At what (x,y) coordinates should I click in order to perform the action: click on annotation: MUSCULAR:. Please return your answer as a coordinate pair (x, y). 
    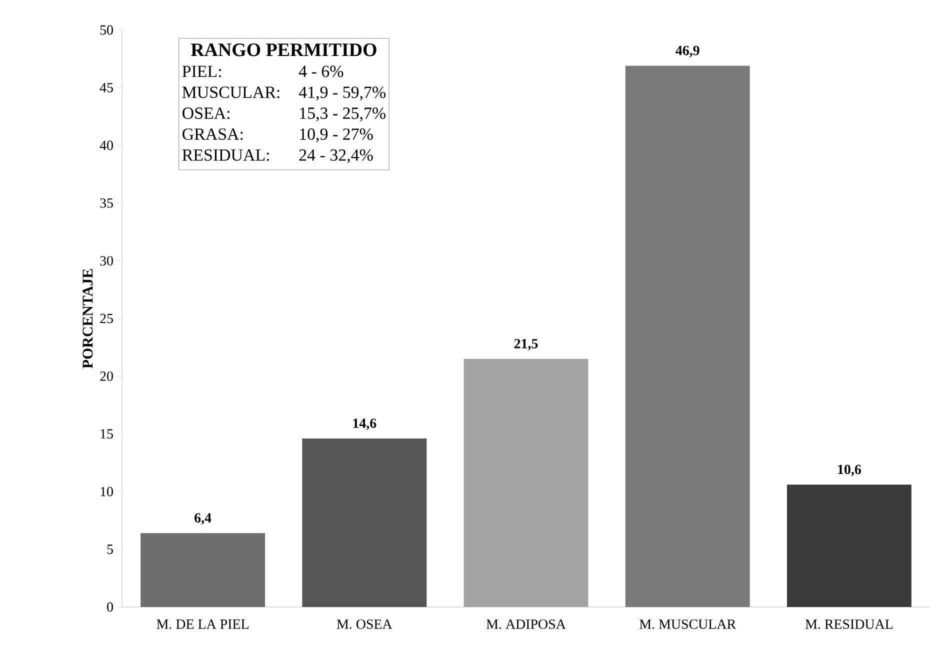
    Looking at the image, I should click on (231, 92).